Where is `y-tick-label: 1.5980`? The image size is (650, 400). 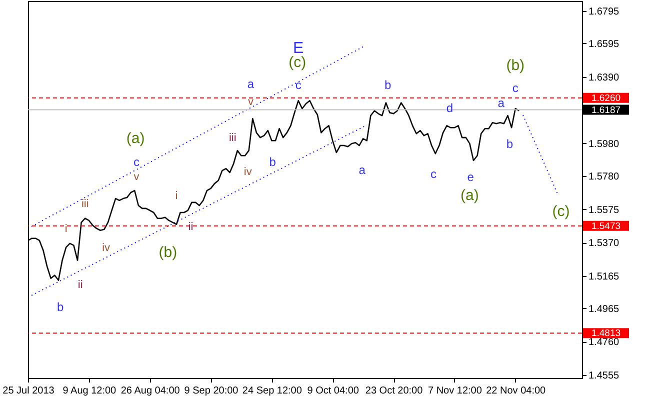
y-tick-label: 1.5980 is located at coordinates (604, 144).